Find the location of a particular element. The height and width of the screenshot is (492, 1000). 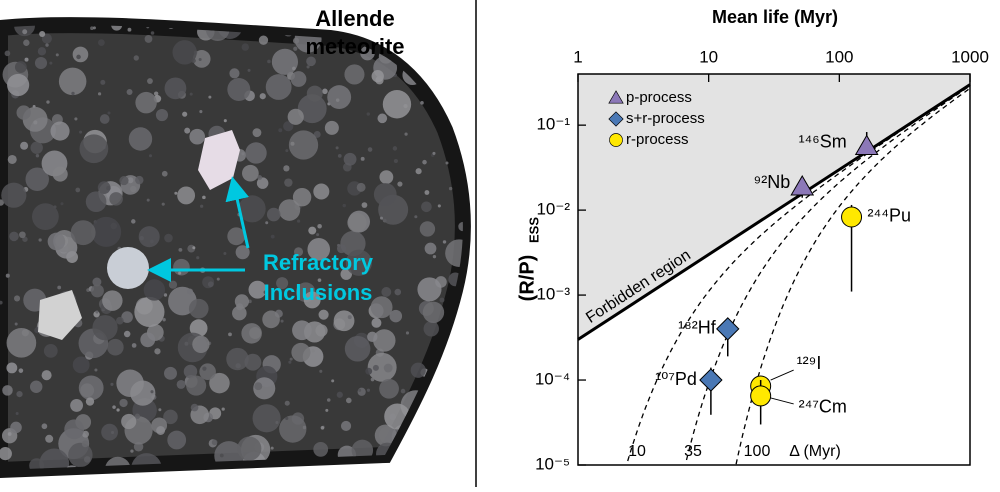

y-axis-title-main: (R/P) is located at coordinates (527, 278).